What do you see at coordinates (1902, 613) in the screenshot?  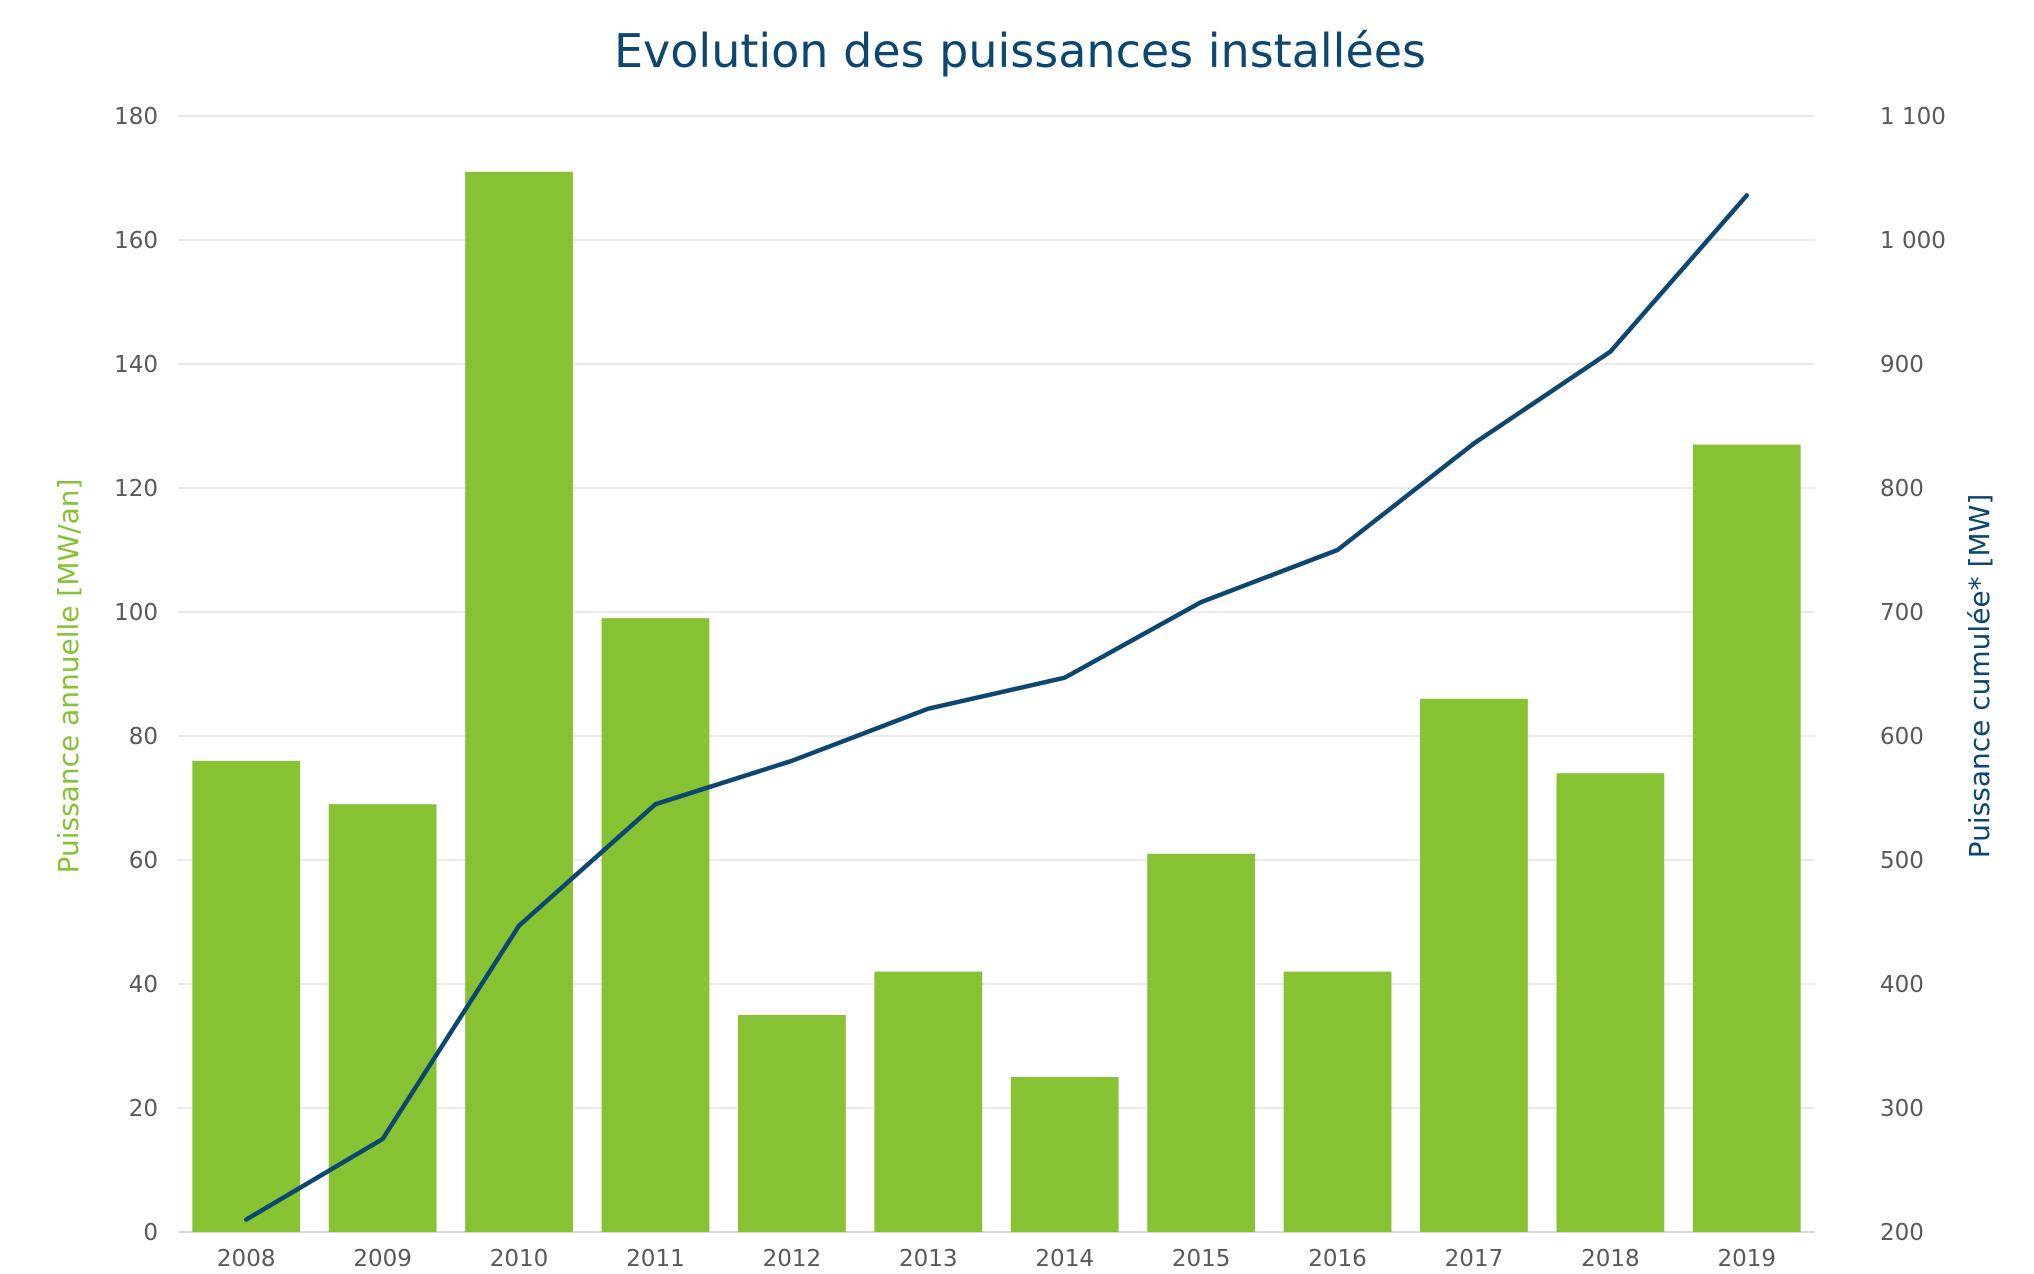 I see `right-tick-label: 700` at bounding box center [1902, 613].